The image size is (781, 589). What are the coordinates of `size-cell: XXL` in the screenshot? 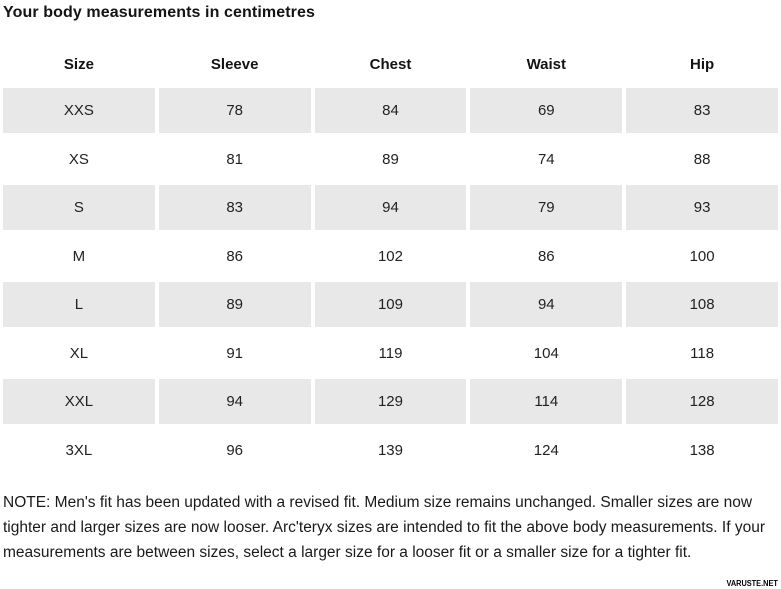 It's located at (79, 401).